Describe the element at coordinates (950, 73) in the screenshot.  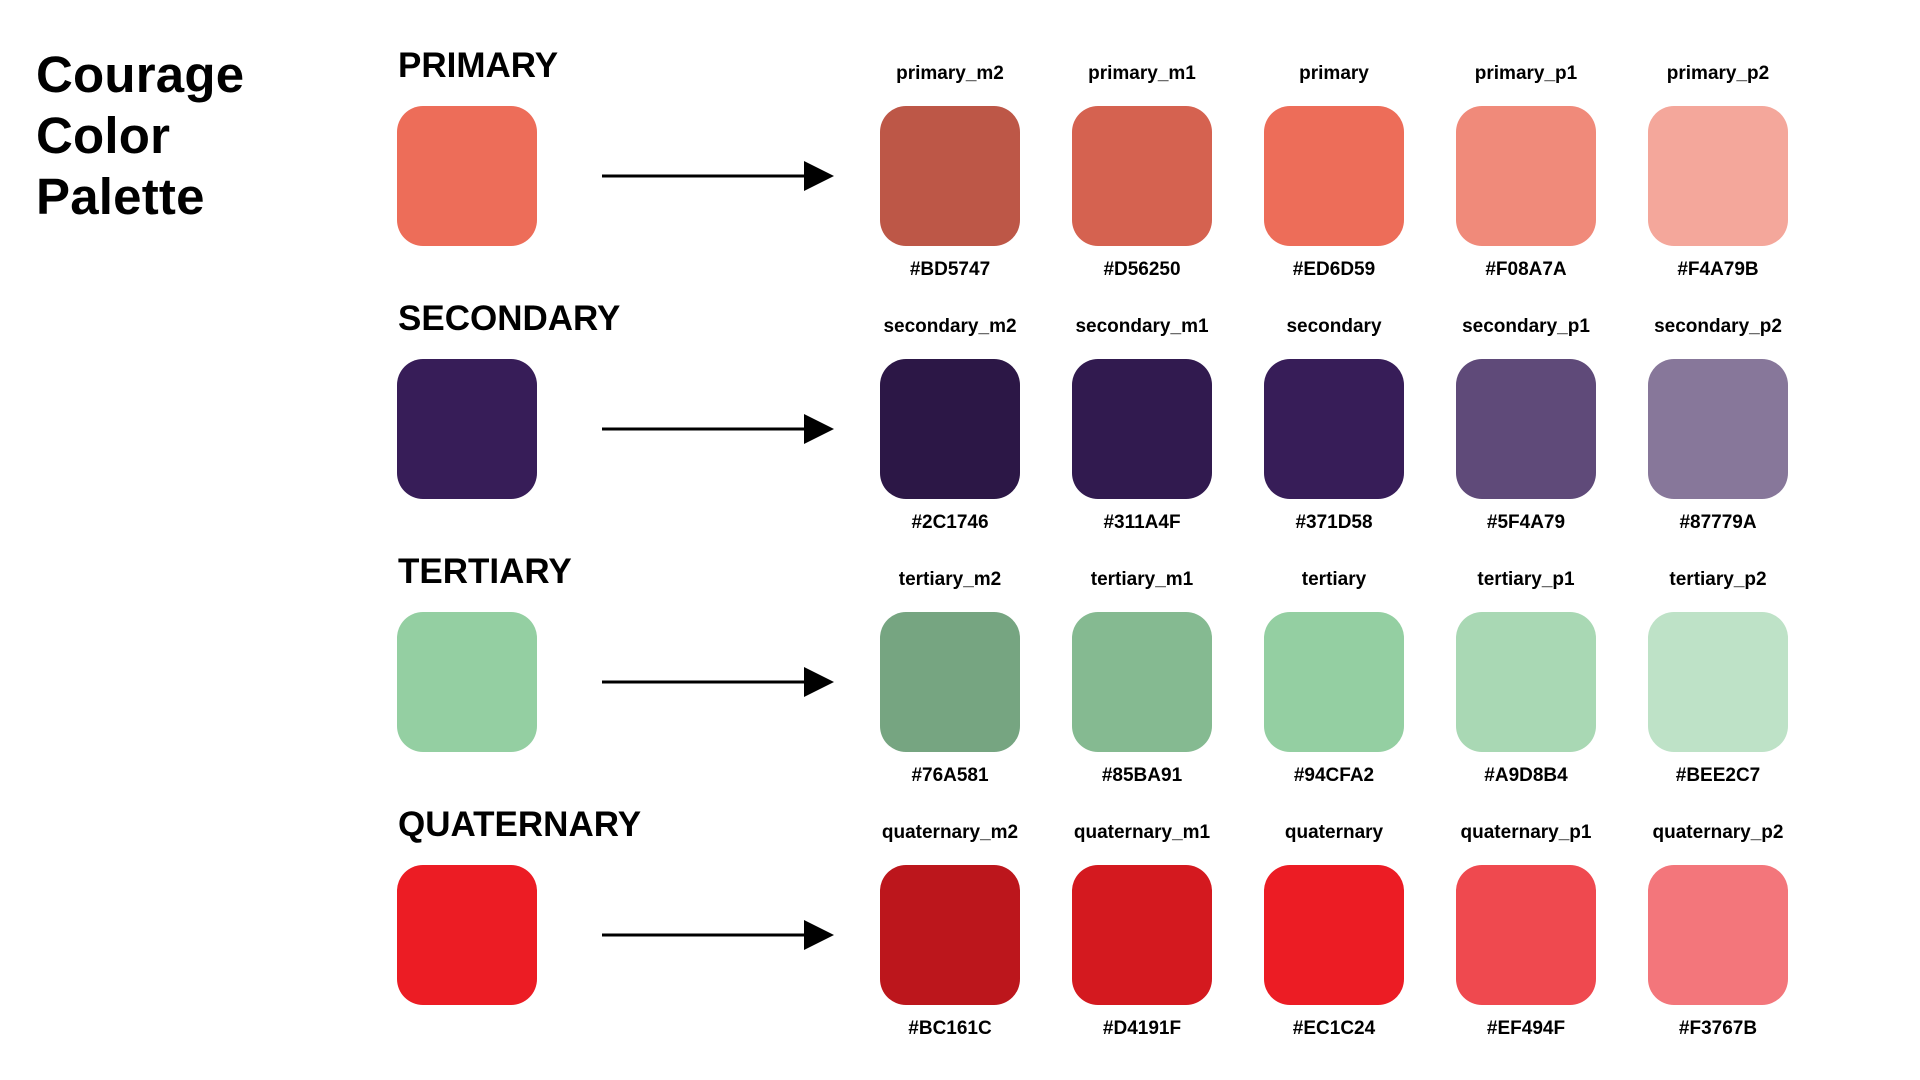
I see `variant-name: primary_m2` at that location.